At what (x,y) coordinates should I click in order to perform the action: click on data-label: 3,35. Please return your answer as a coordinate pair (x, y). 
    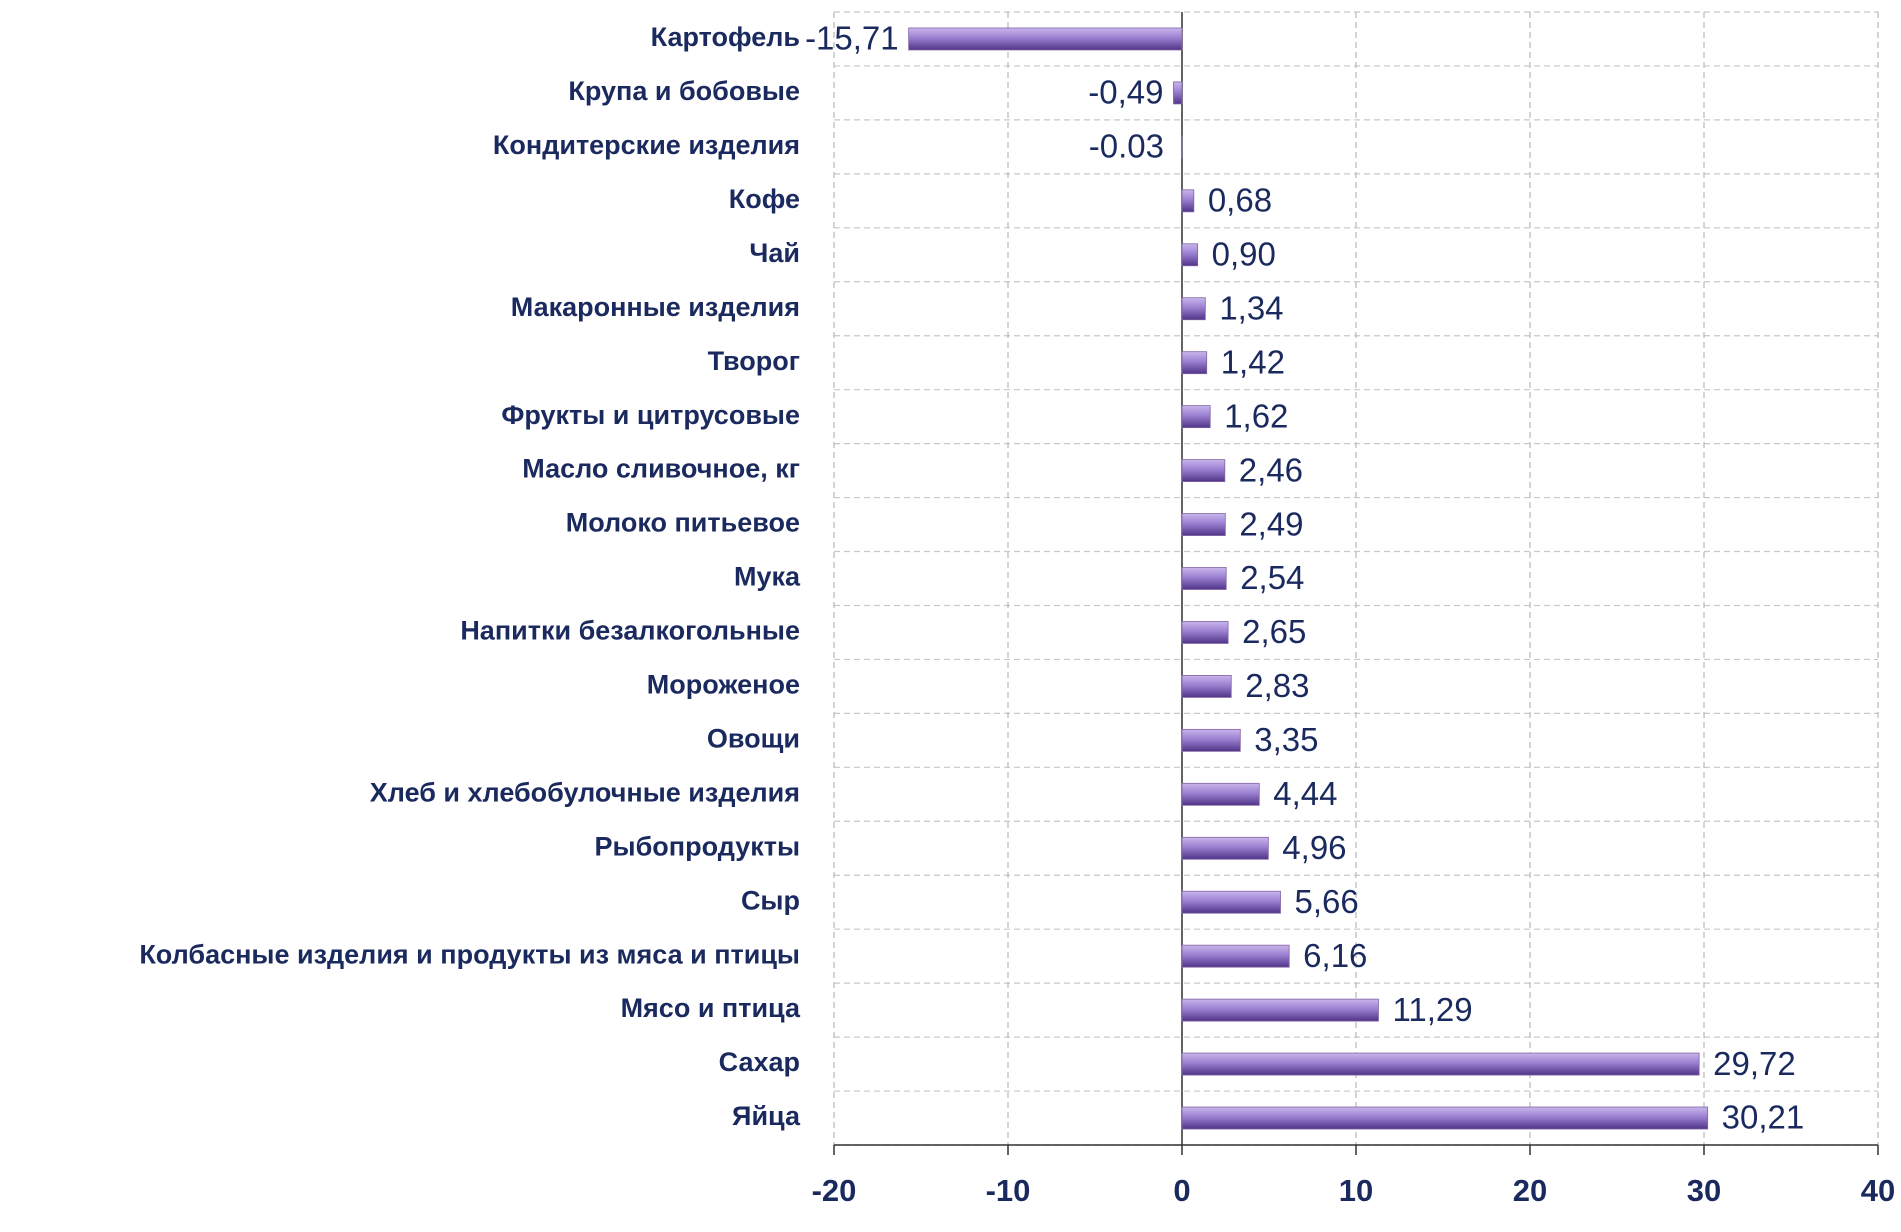
    Looking at the image, I should click on (1286, 739).